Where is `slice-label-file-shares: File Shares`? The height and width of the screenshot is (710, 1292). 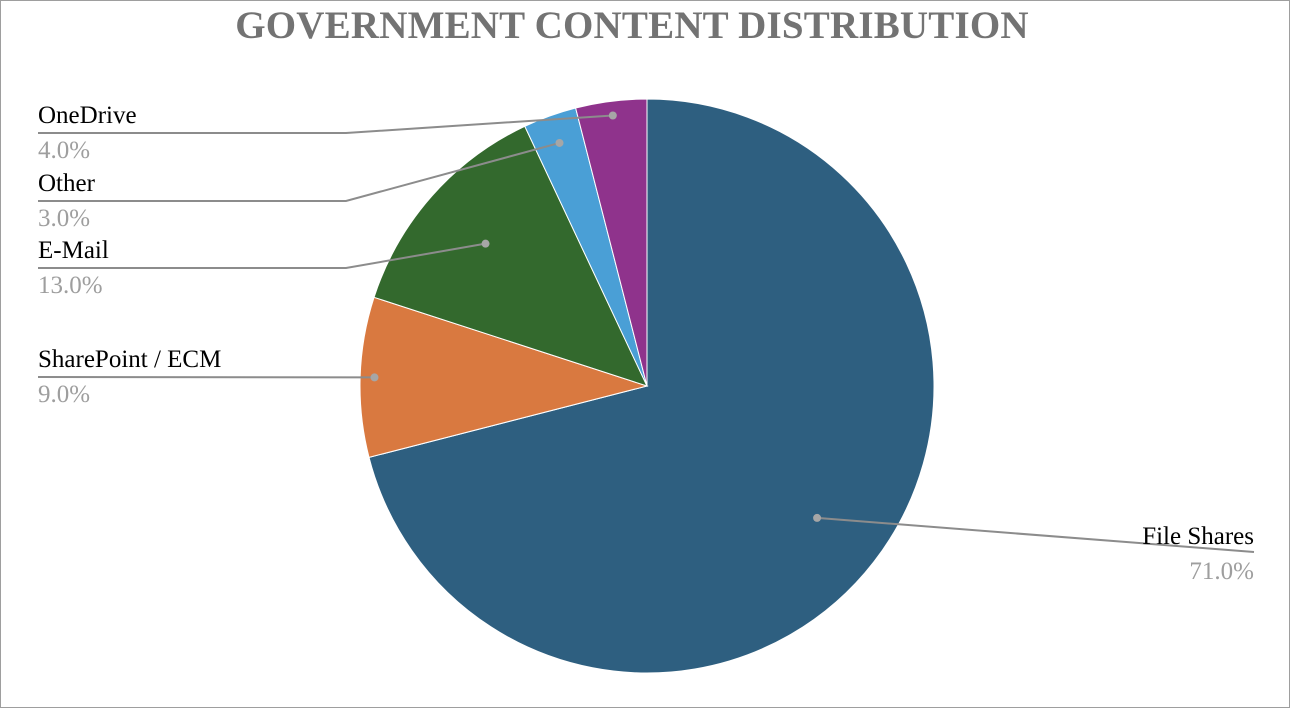
slice-label-file-shares: File Shares is located at coordinates (1198, 536).